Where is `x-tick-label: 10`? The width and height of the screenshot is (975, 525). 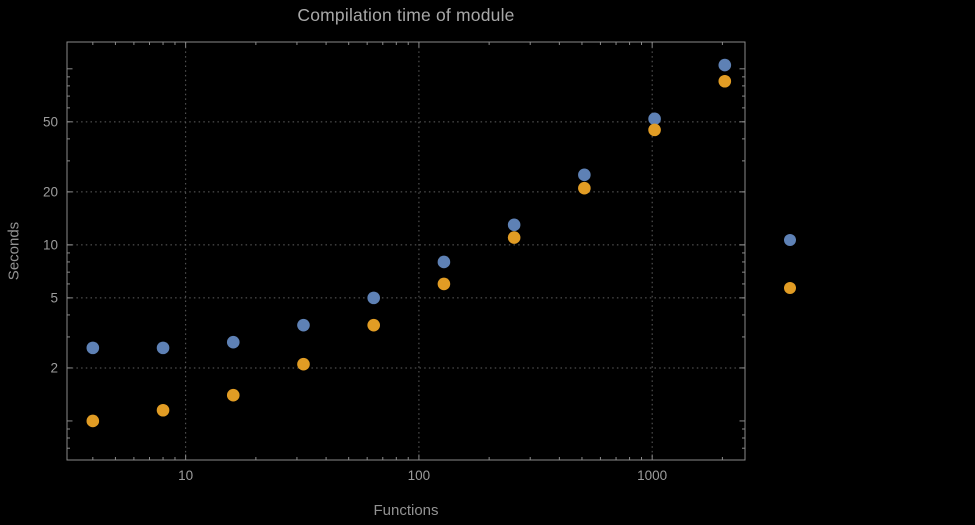
x-tick-label: 10 is located at coordinates (185, 475).